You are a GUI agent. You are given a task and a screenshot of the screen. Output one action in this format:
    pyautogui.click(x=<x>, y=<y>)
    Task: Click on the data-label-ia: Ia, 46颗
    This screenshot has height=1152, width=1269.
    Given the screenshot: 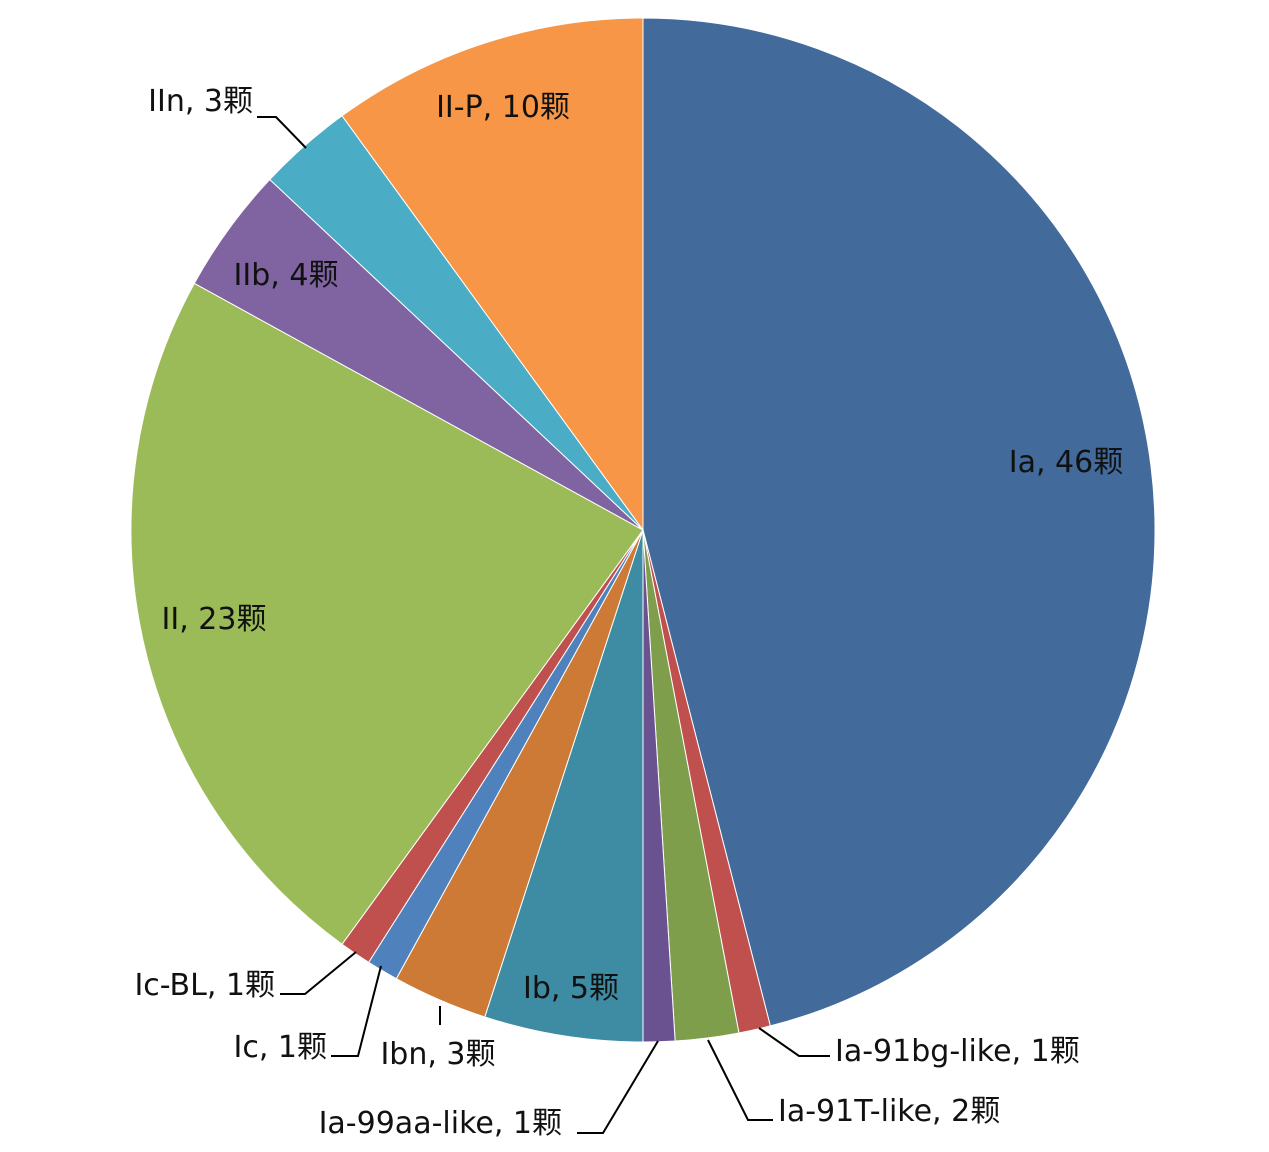 What is the action you would take?
    pyautogui.click(x=1066, y=462)
    